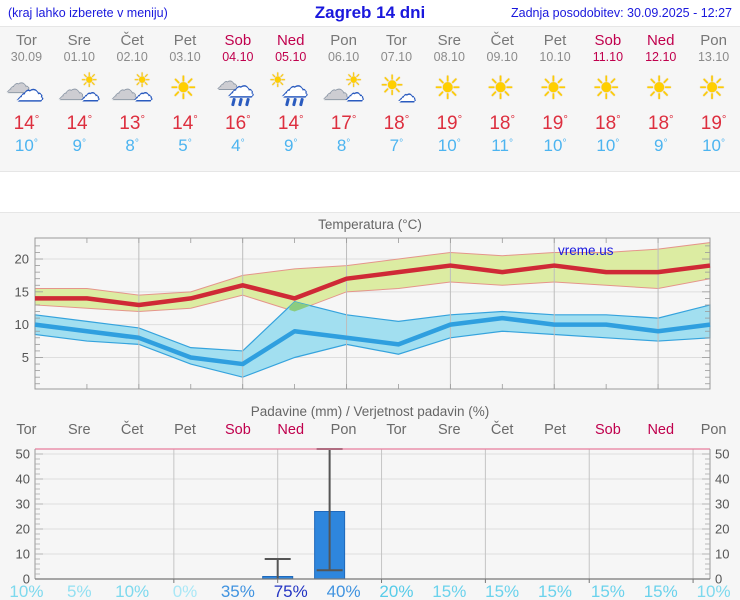 This screenshot has height=600, width=740. What do you see at coordinates (291, 56) in the screenshot?
I see `day-date: 05.10` at bounding box center [291, 56].